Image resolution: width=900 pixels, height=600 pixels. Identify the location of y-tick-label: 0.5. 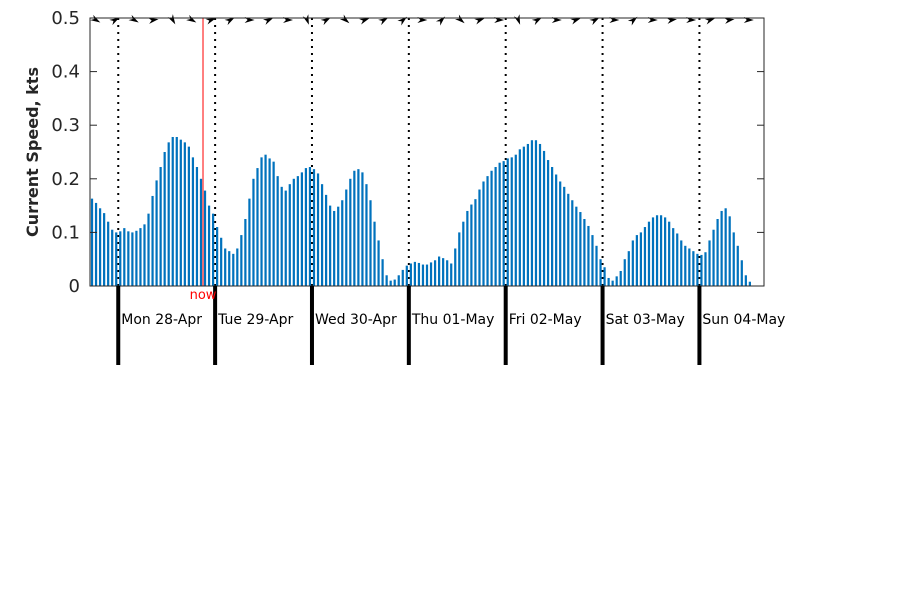
(65, 18).